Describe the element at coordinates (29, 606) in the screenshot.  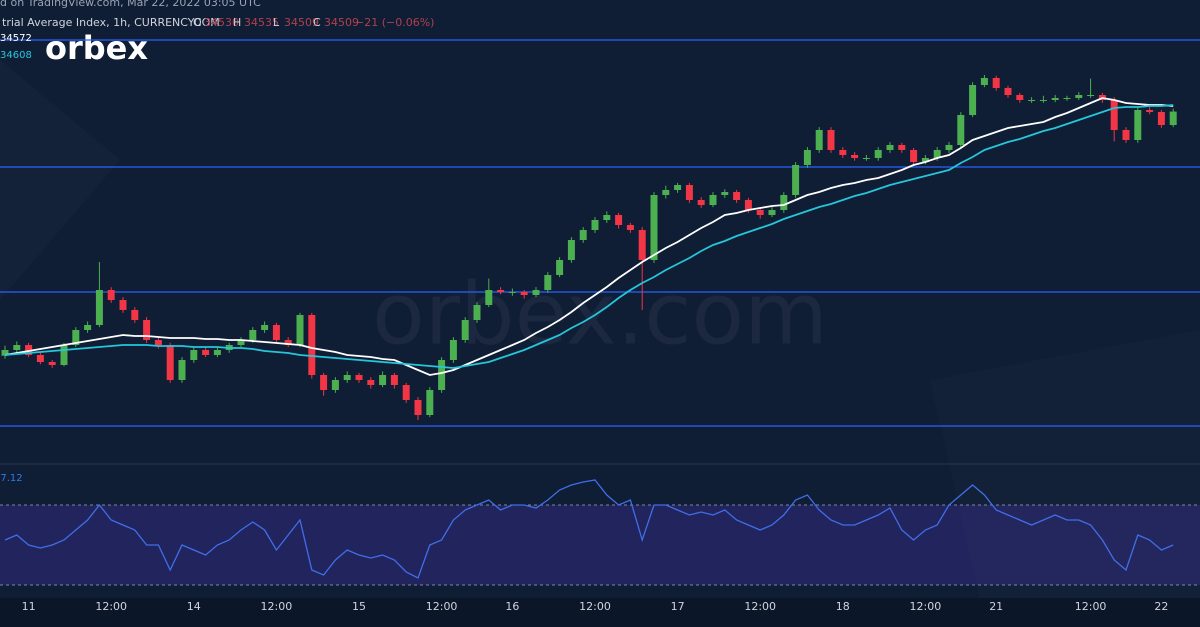
I see `x-tick-label: 11` at that location.